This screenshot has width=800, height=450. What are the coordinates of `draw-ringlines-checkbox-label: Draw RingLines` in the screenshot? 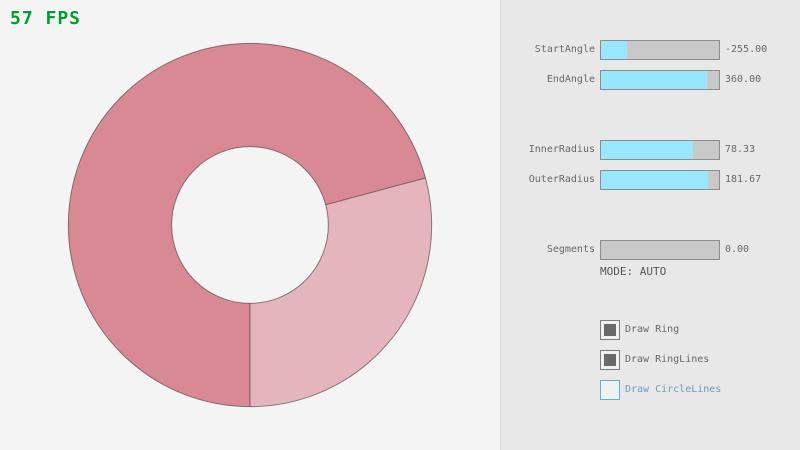 It's located at (667, 359).